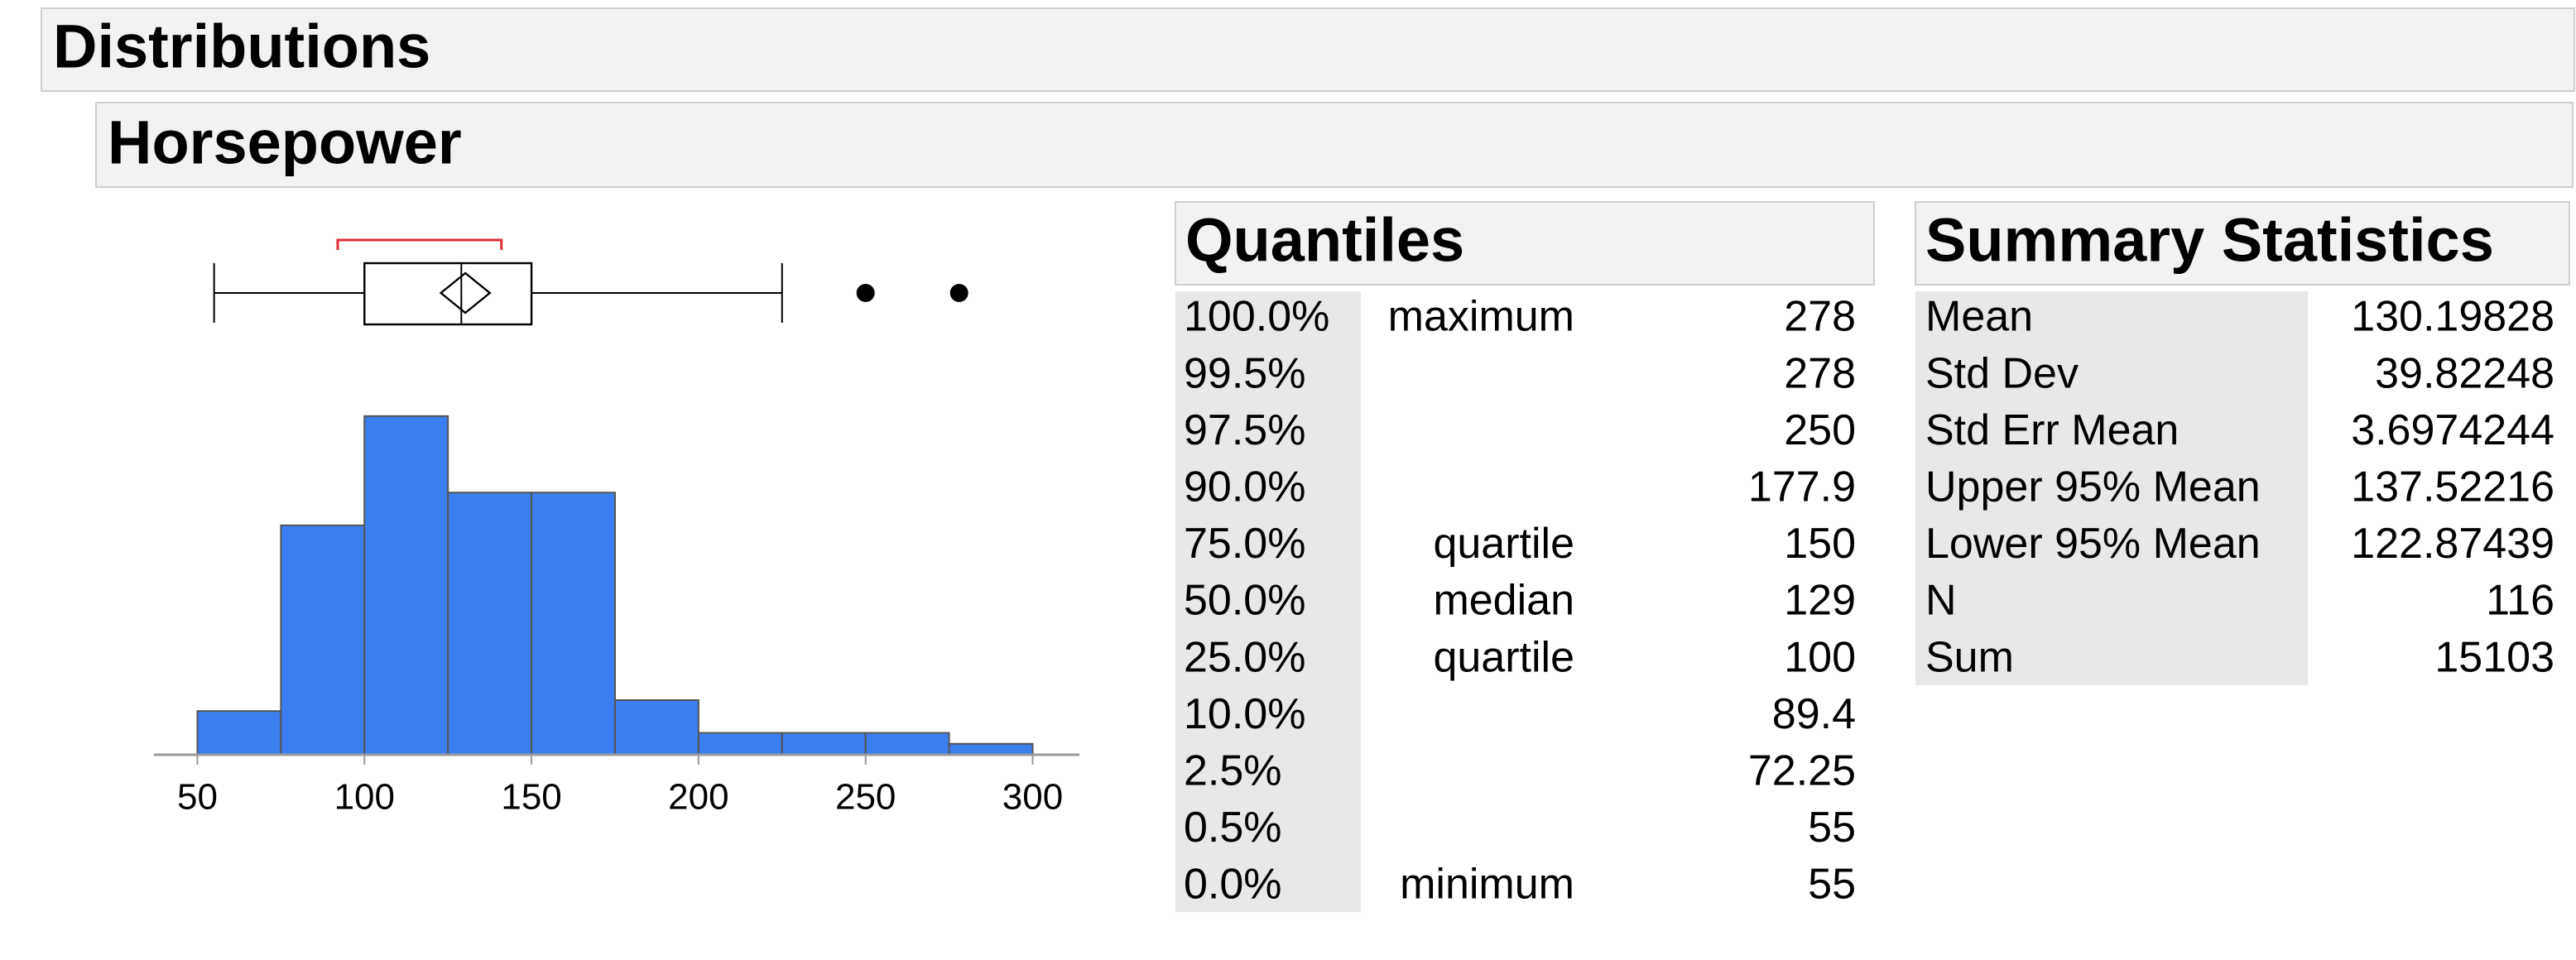 The width and height of the screenshot is (2576, 960). What do you see at coordinates (1233, 771) in the screenshot?
I see `quantile-percent: 2.5%` at bounding box center [1233, 771].